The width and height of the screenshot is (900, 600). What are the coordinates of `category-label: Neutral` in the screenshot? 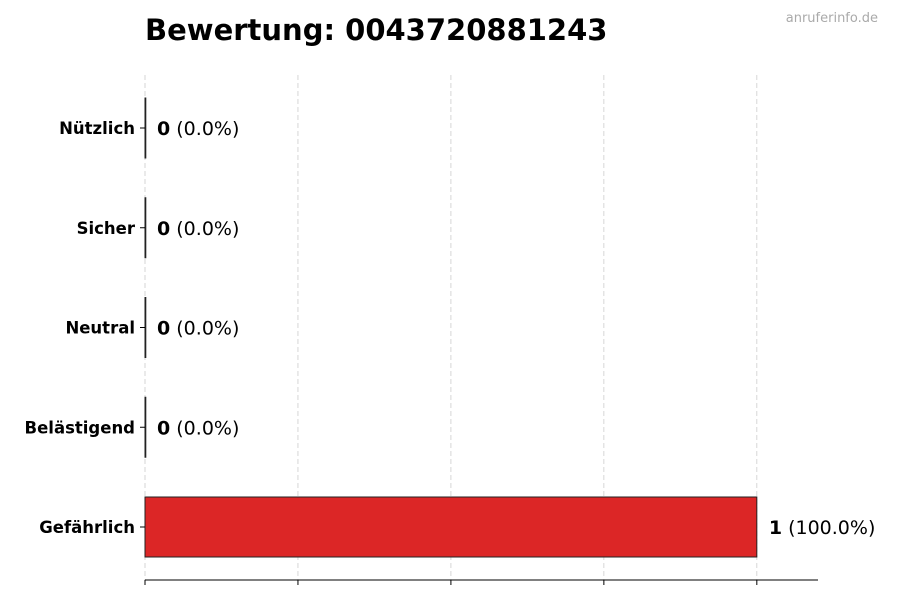 It's located at (100, 328).